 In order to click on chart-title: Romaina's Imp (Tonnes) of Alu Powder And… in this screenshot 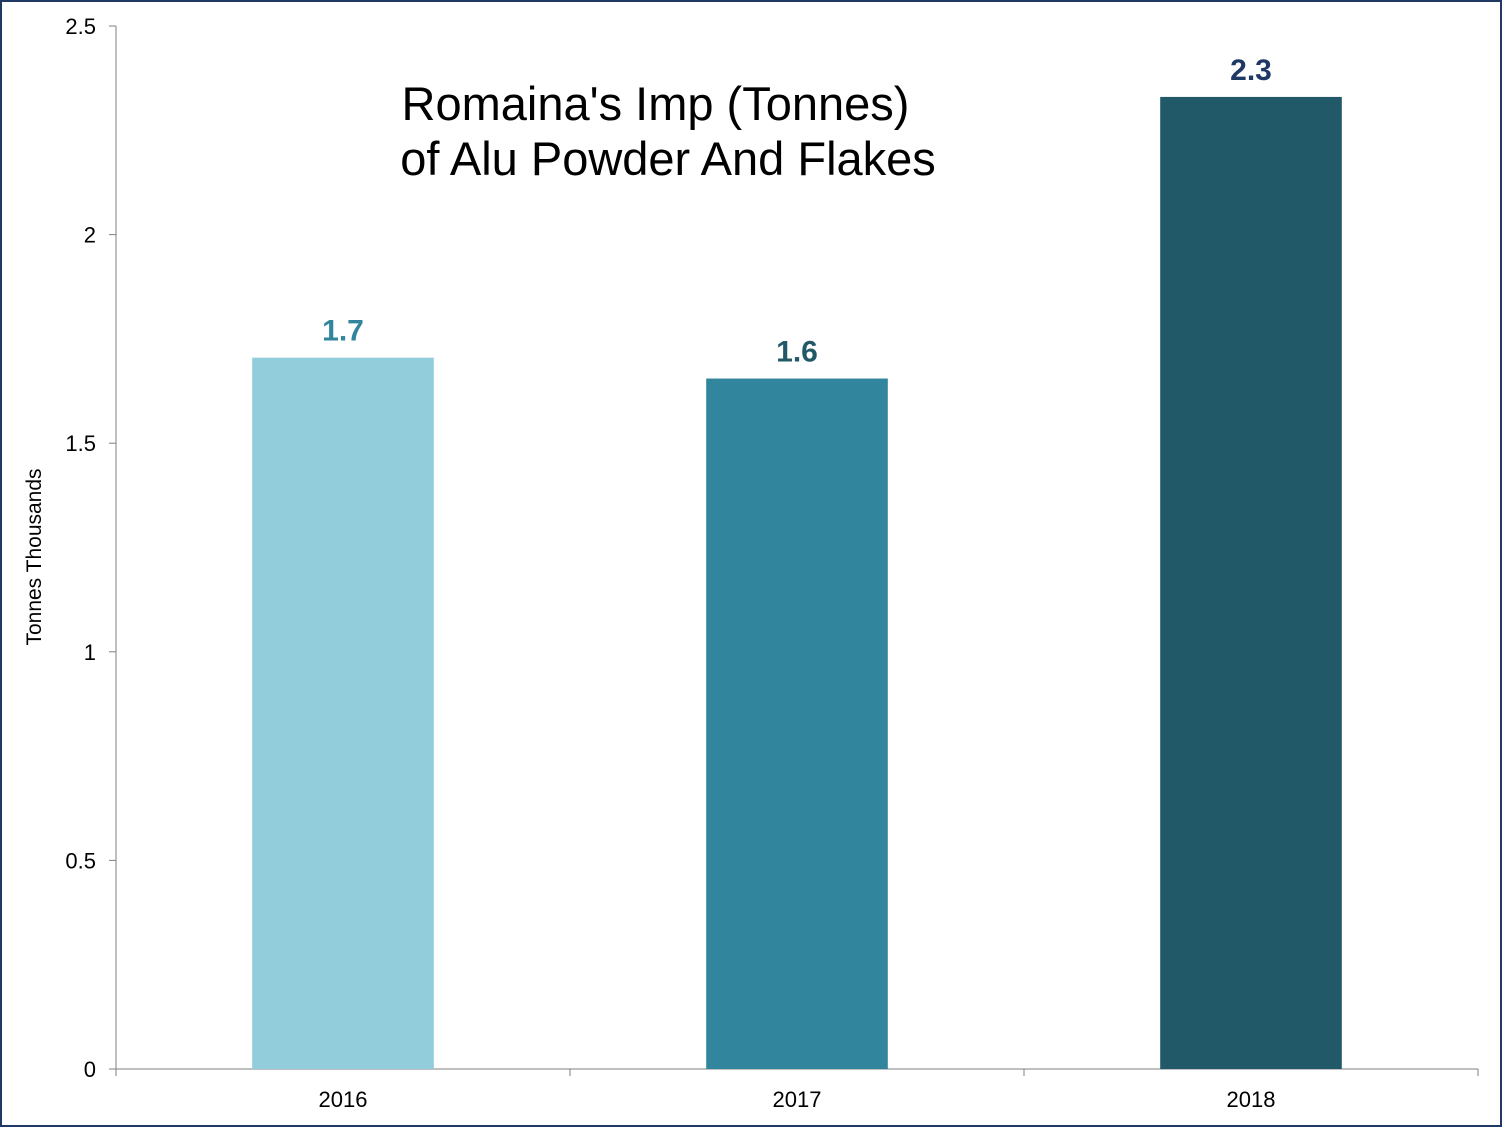, I will do `click(668, 131)`.